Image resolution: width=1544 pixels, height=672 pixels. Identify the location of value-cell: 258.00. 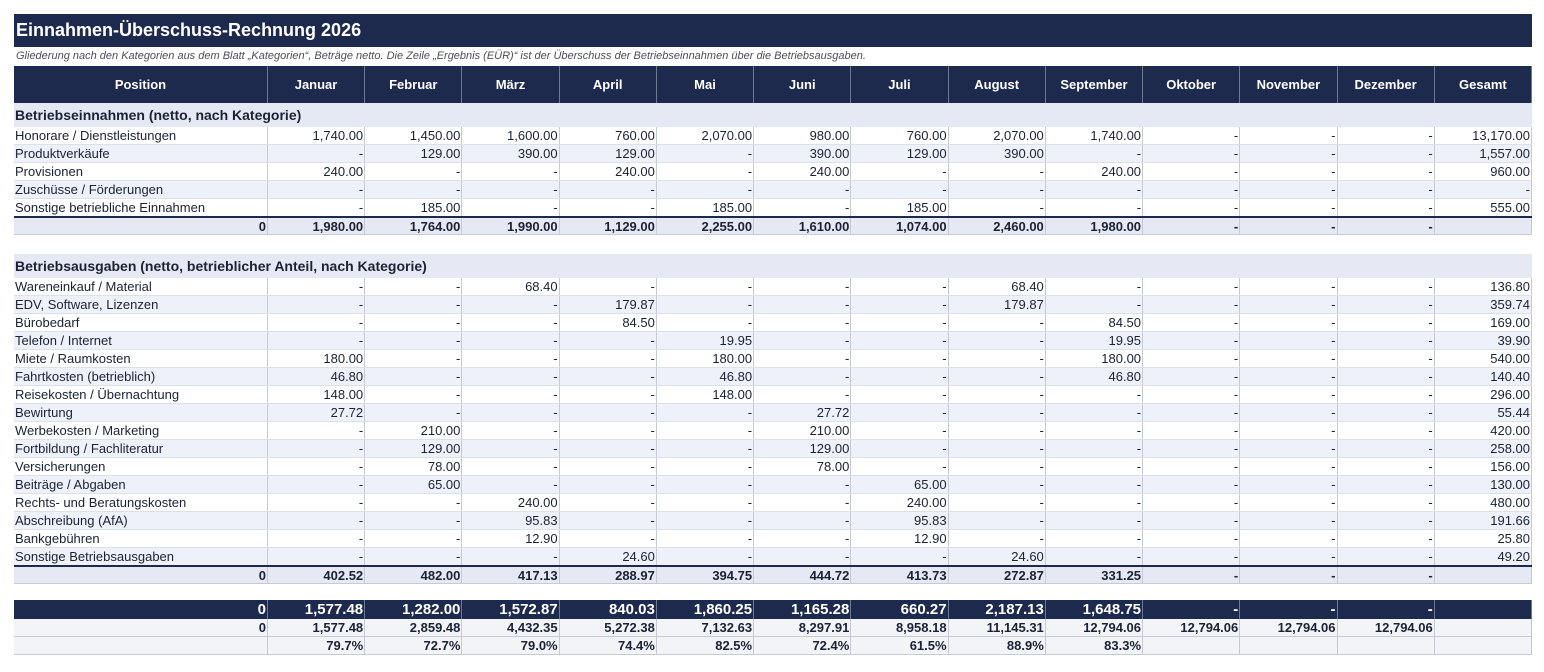
(1483, 448).